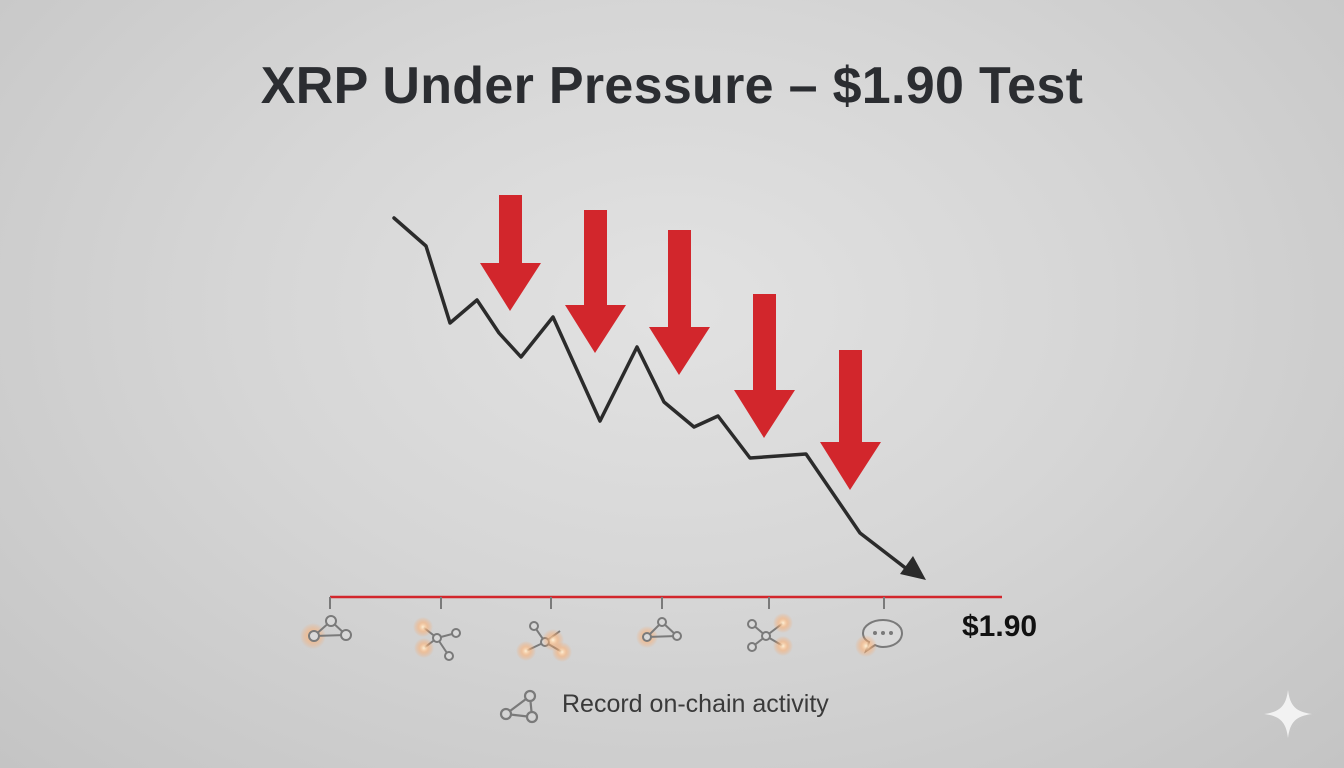 This screenshot has width=1344, height=768. I want to click on sell-arrows, so click(680, 342).